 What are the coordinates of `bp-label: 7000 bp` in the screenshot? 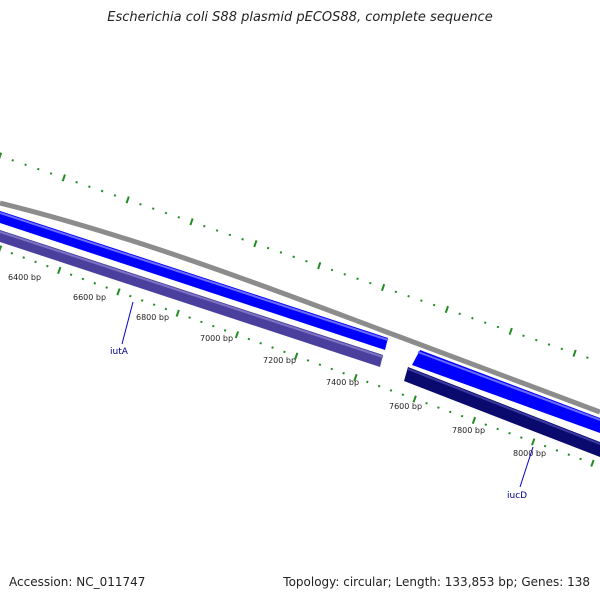 It's located at (216, 338).